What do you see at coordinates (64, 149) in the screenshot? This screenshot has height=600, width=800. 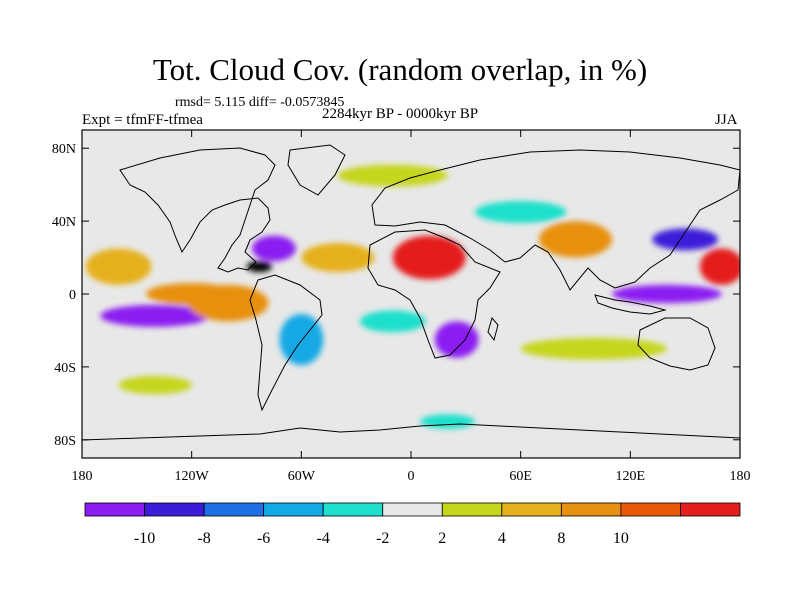 I see `y-tick-label: 80N` at bounding box center [64, 149].